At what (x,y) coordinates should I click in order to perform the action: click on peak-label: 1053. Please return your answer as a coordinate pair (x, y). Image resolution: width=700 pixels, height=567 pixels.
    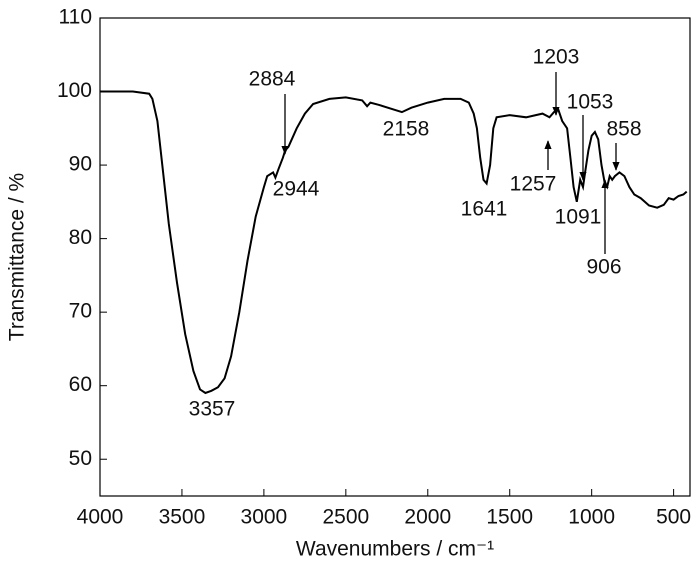
    Looking at the image, I should click on (590, 102).